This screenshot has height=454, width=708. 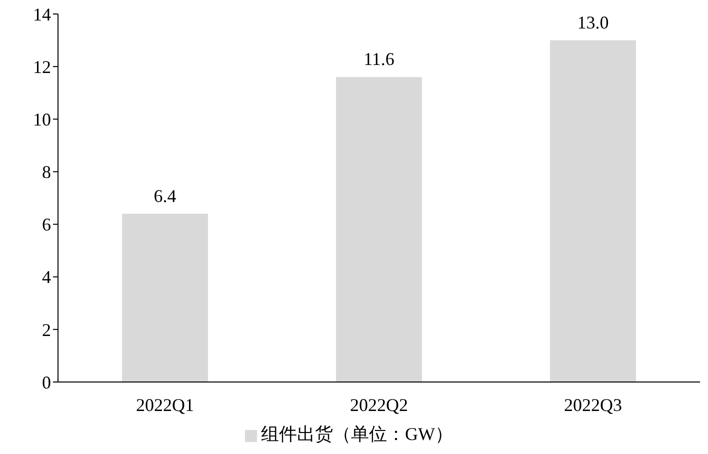 I want to click on y-tick-label: 14, so click(x=42, y=14).